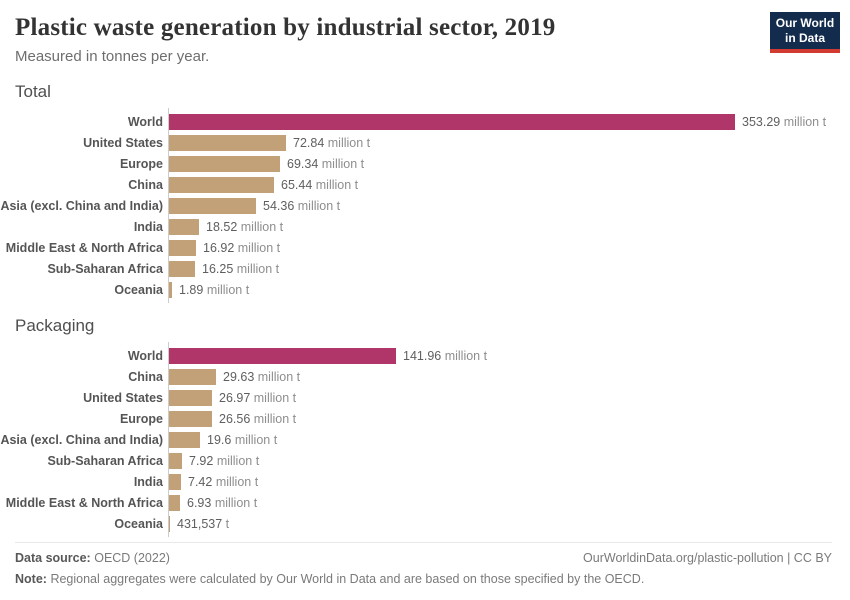  I want to click on value-label: 16.25 million t, so click(240, 269).